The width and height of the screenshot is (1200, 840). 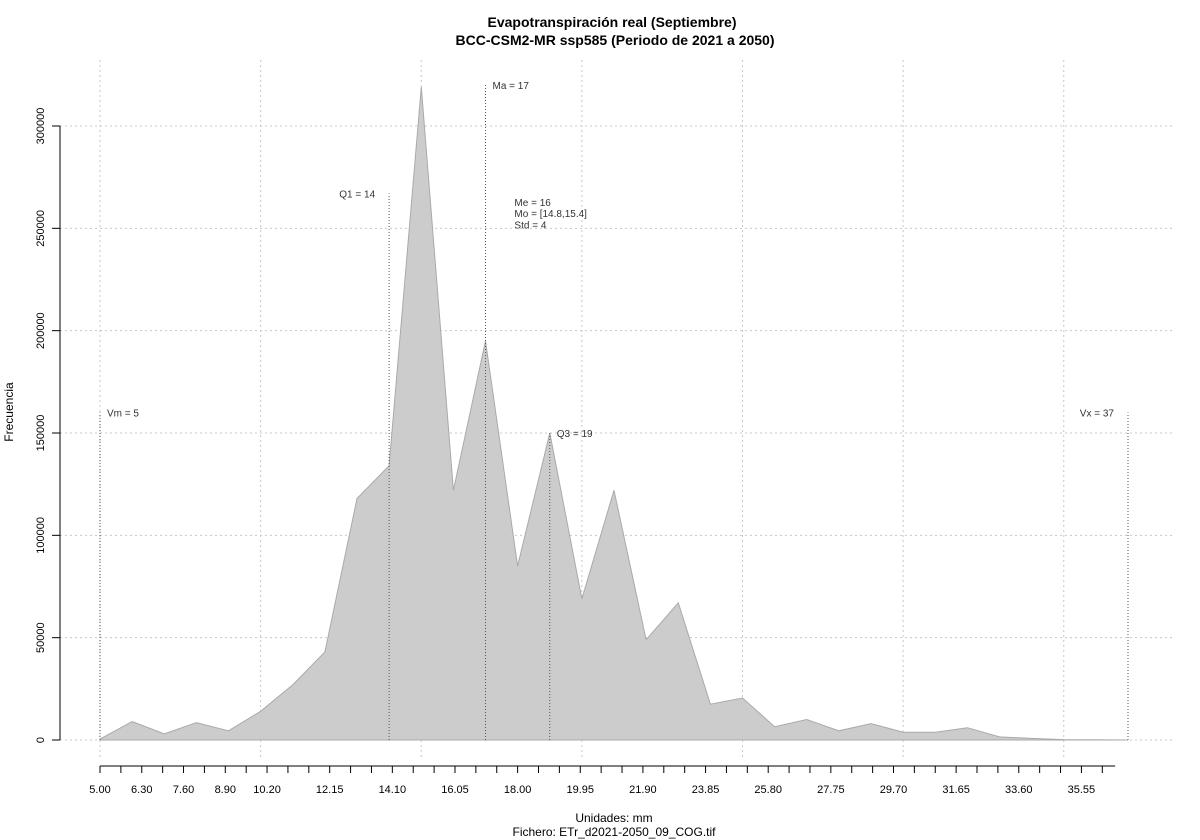 What do you see at coordinates (643, 790) in the screenshot?
I see `x-tick-label: 21.90` at bounding box center [643, 790].